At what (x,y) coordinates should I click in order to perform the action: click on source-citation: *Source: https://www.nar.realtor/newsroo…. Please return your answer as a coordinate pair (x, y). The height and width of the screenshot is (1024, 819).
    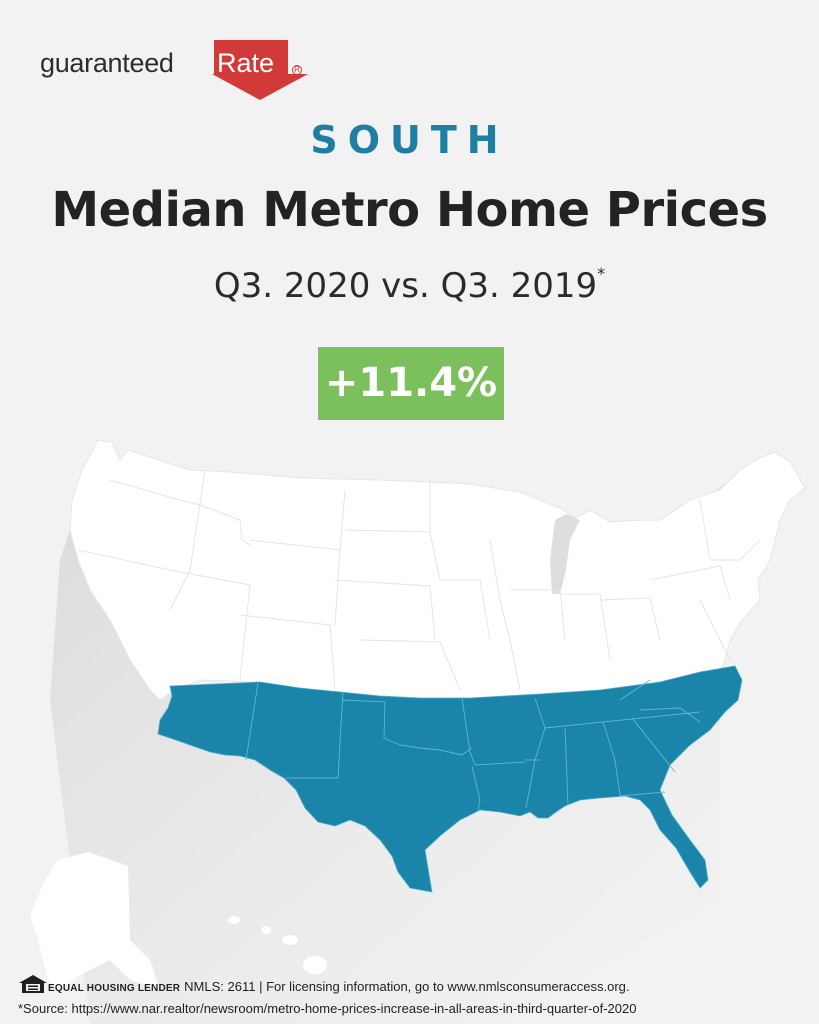
    Looking at the image, I should click on (327, 1008).